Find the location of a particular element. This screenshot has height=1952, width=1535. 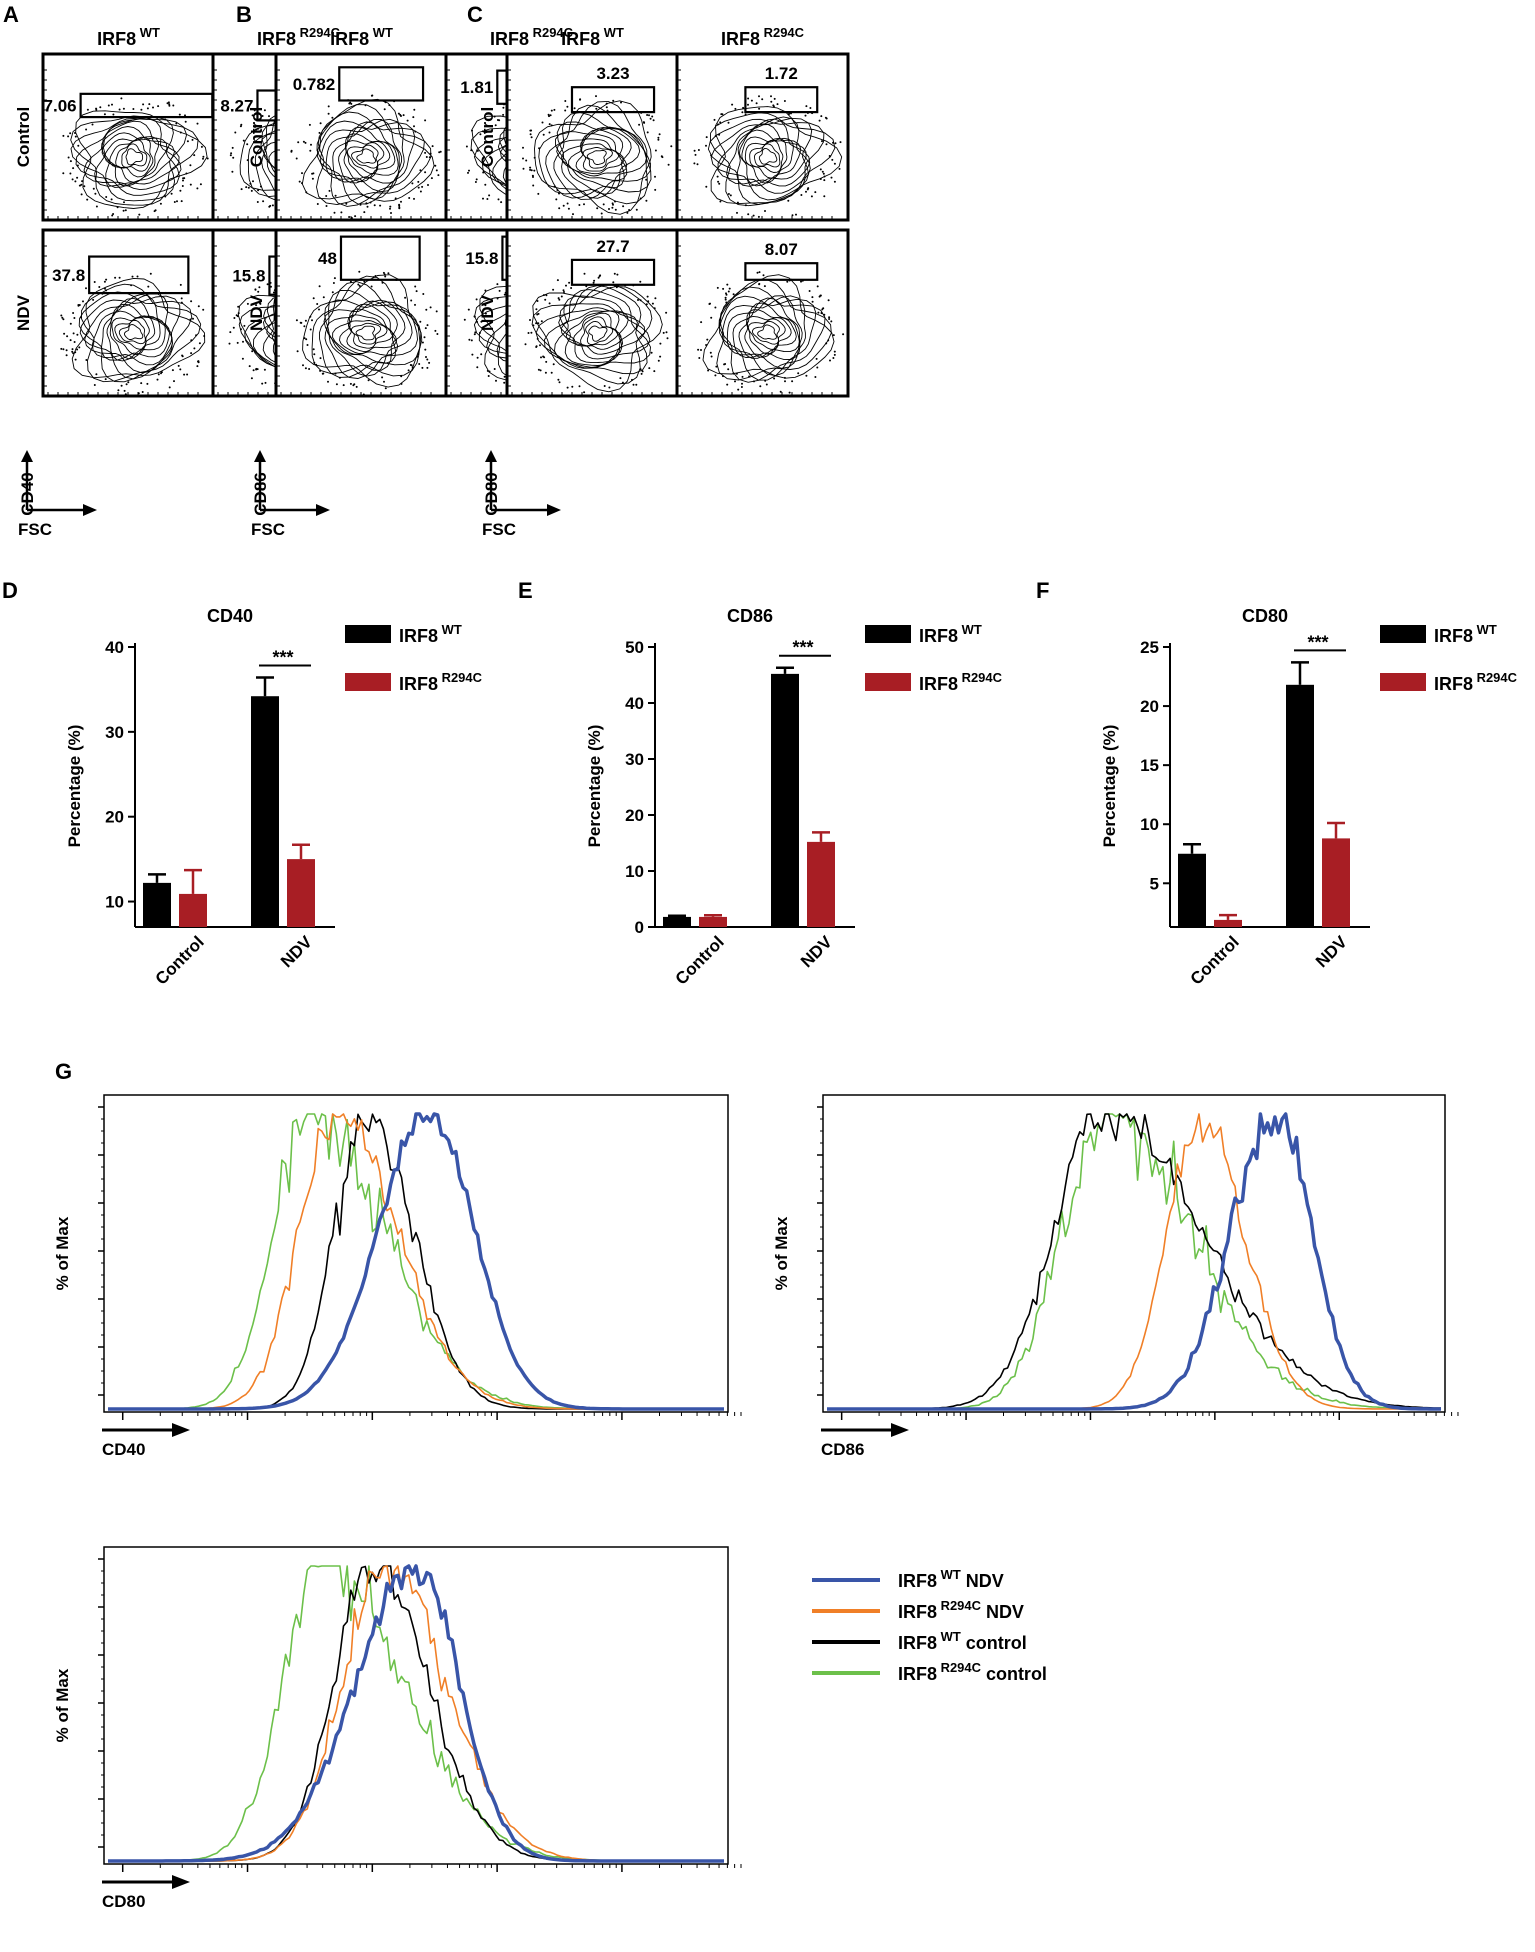

histogram-cd40: % of Max CD40 is located at coordinates (397, 1276).